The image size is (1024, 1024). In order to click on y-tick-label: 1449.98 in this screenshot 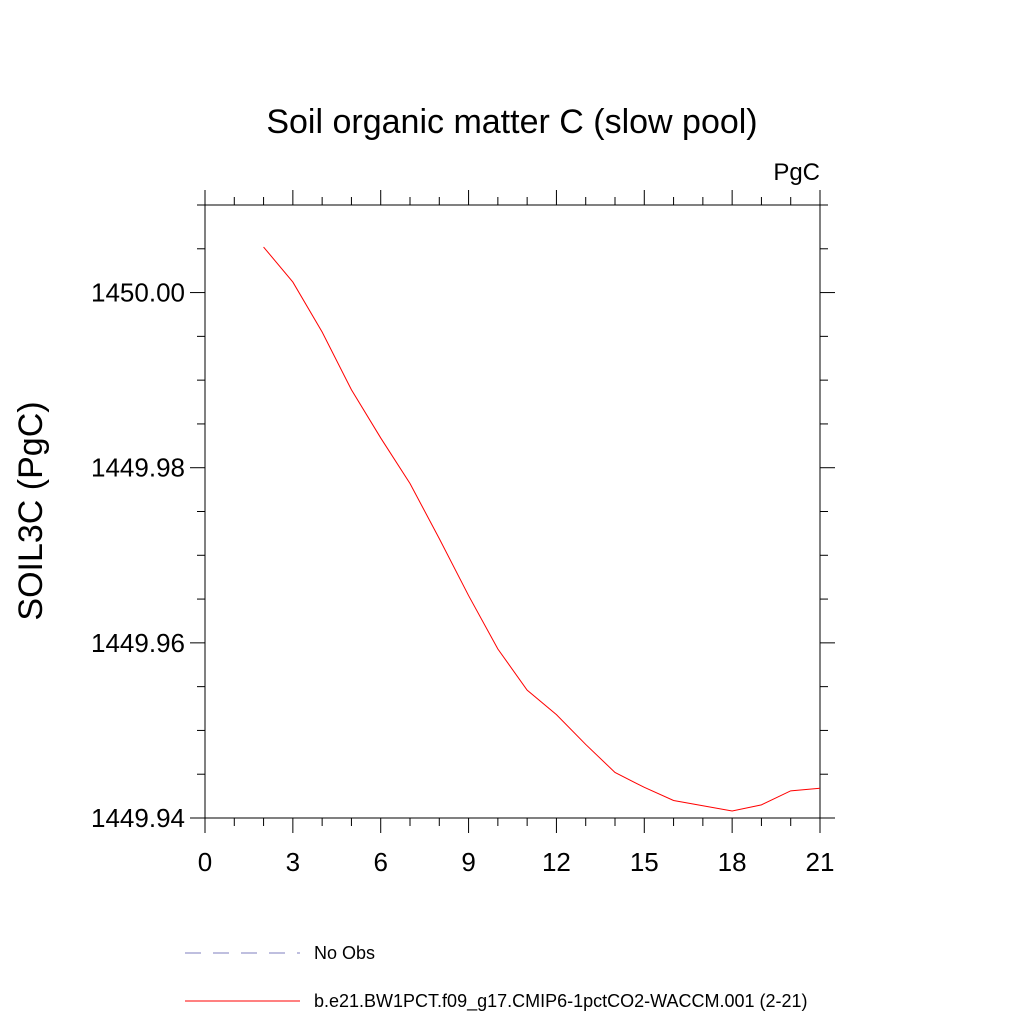, I will do `click(138, 468)`.